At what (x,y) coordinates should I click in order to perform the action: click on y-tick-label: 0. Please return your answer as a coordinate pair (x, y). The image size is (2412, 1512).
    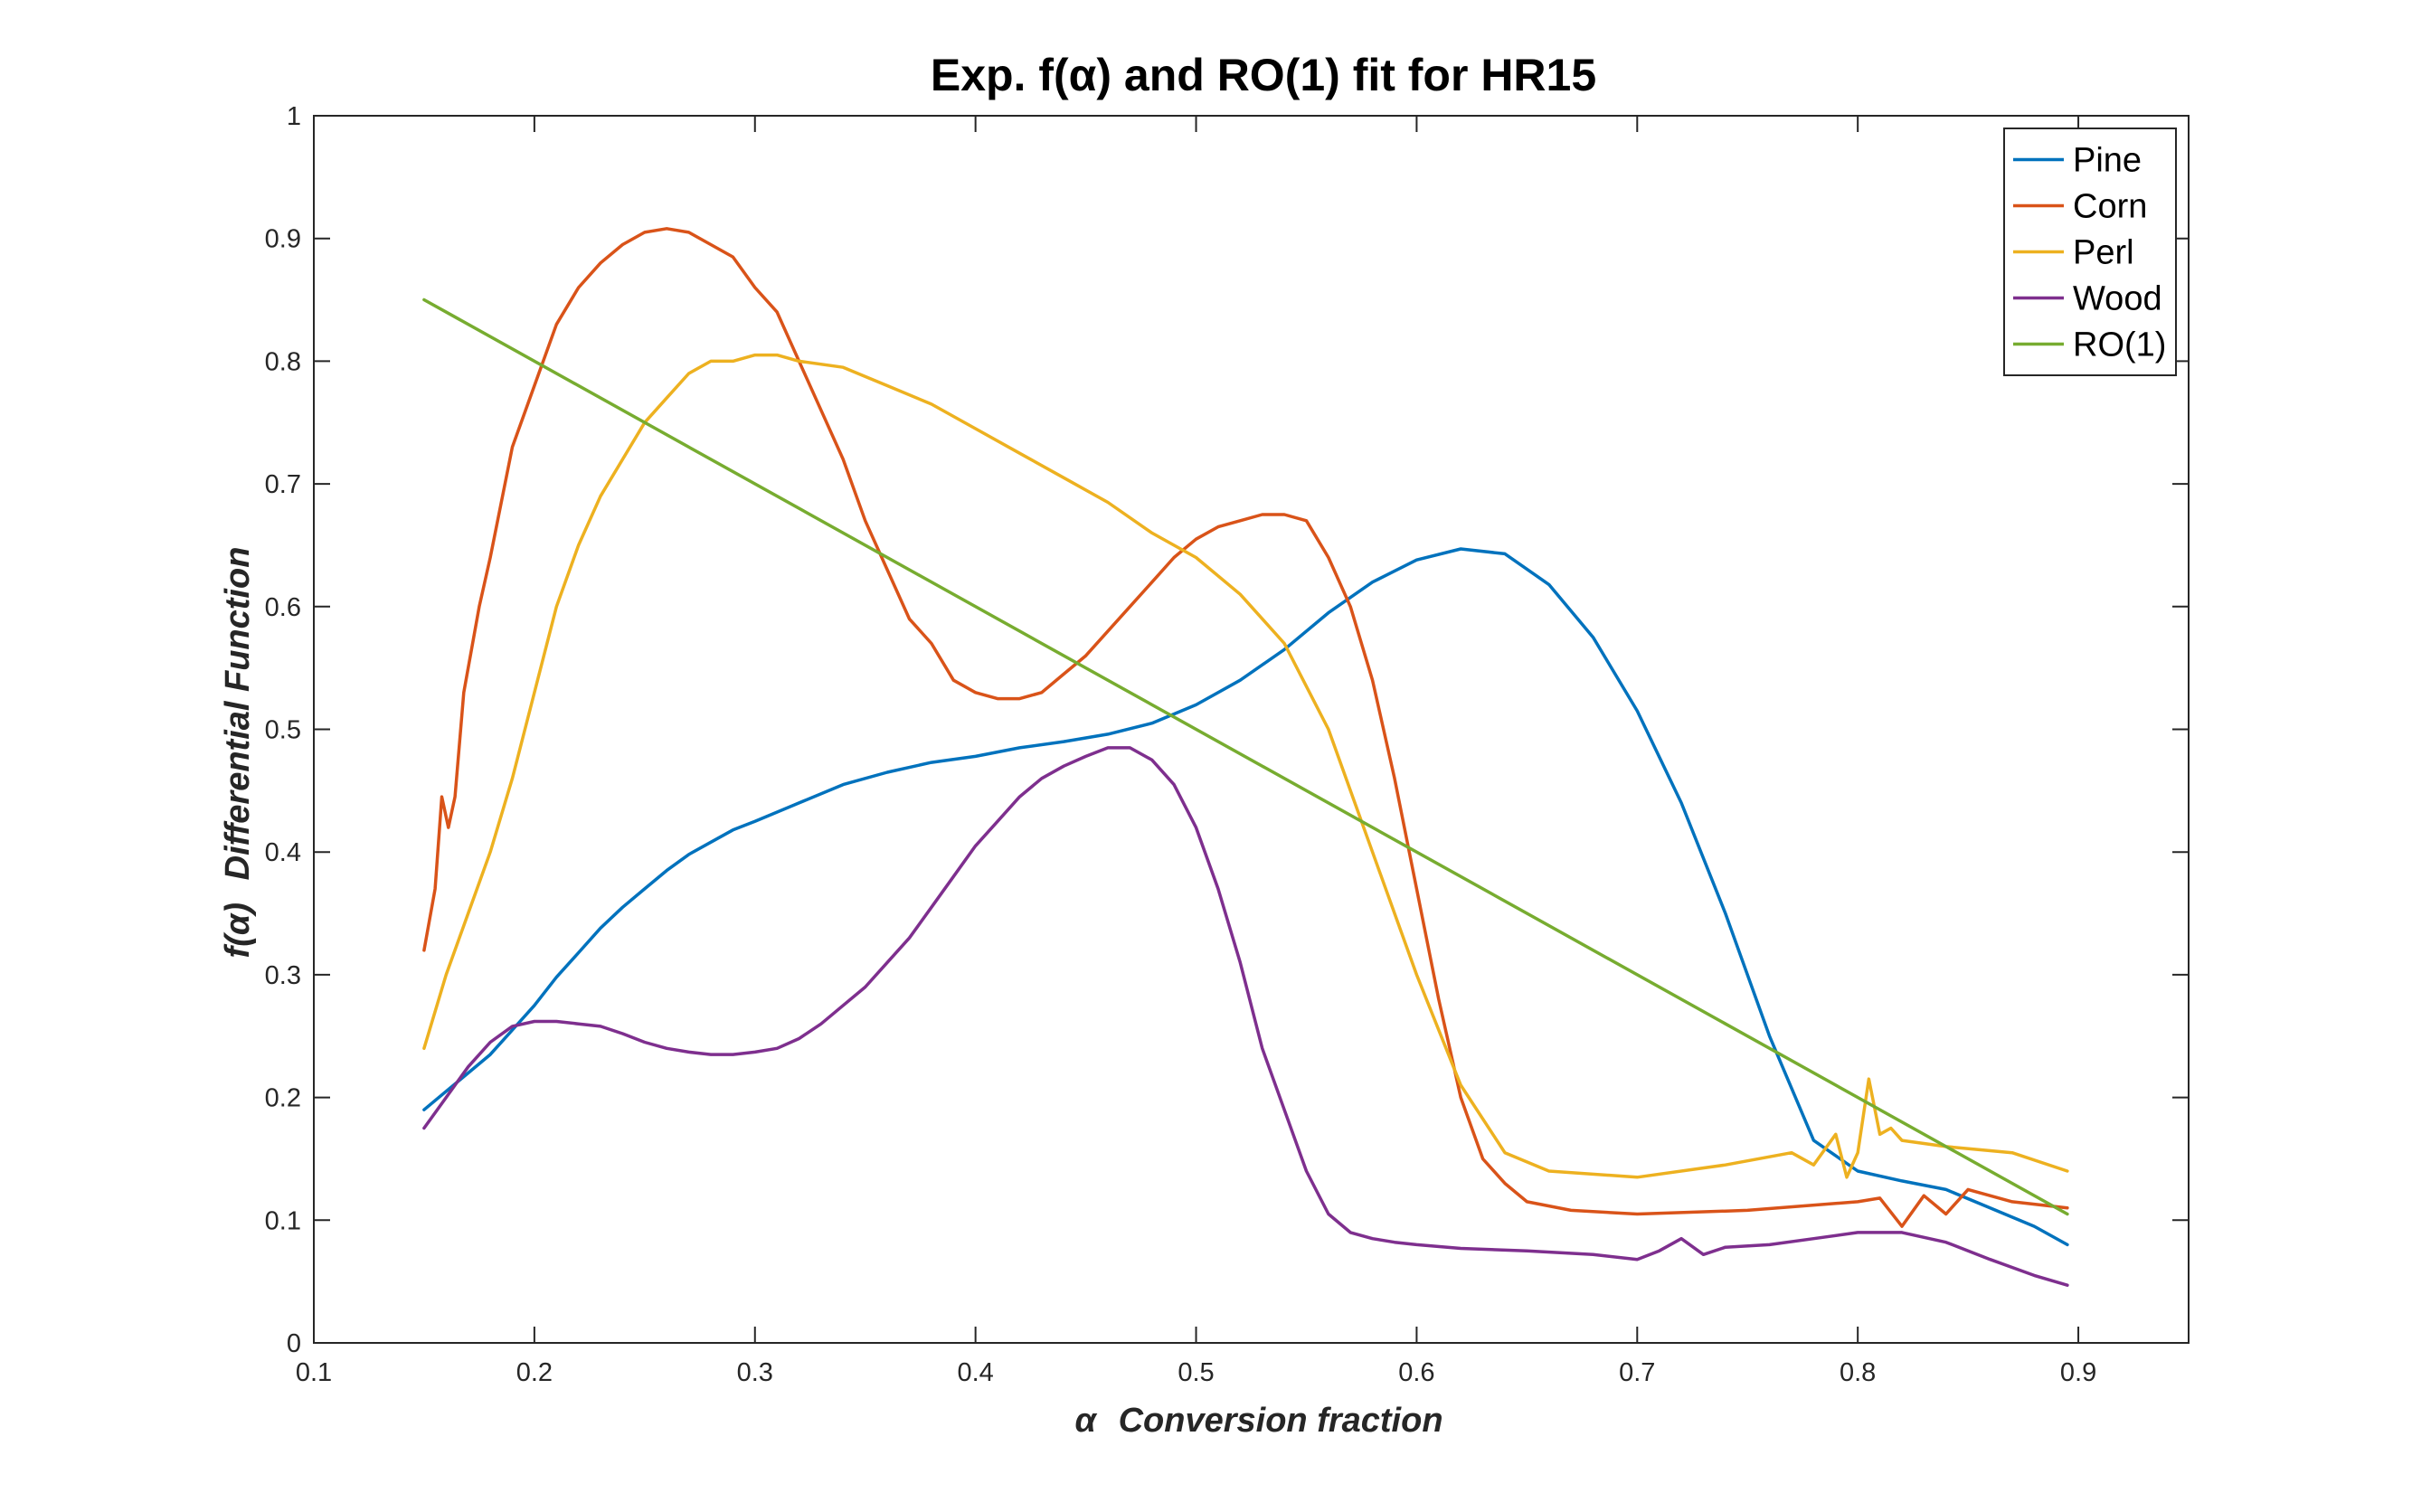
    Looking at the image, I should click on (294, 1343).